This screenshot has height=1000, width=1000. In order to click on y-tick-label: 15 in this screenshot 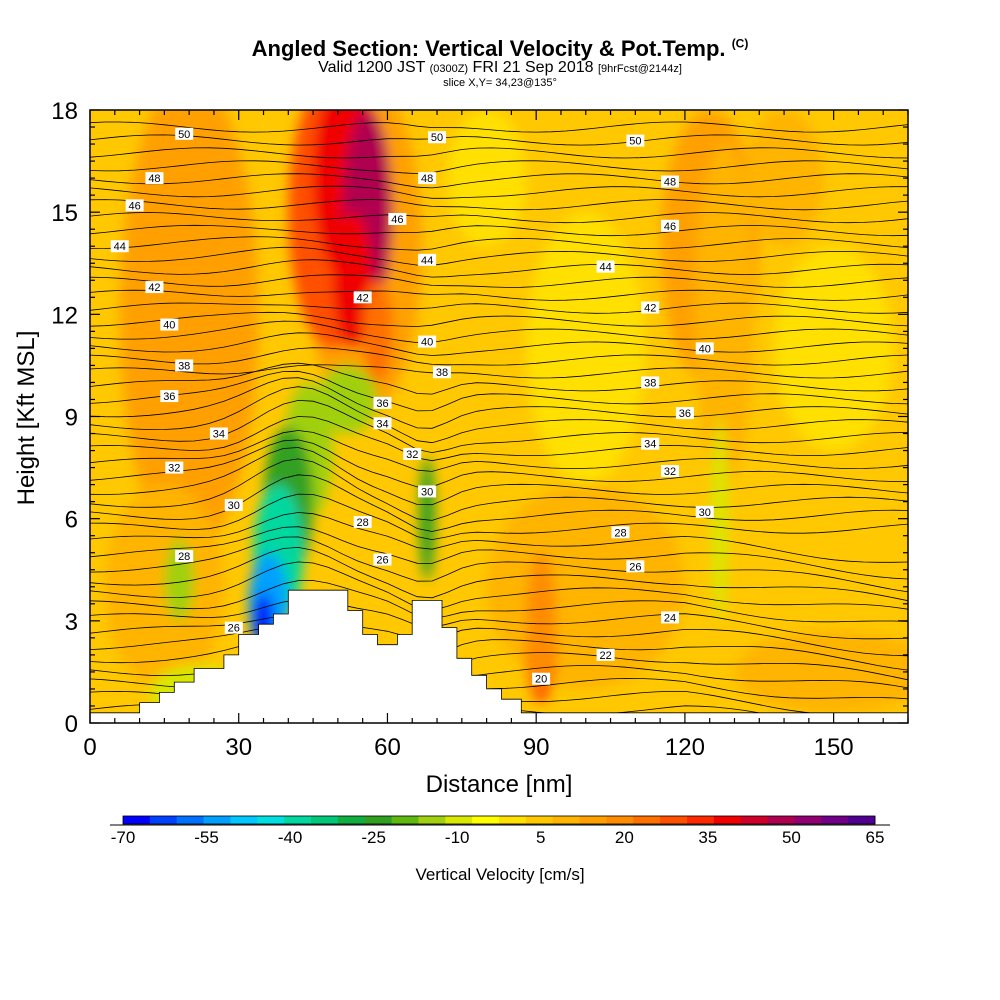, I will do `click(64, 213)`.